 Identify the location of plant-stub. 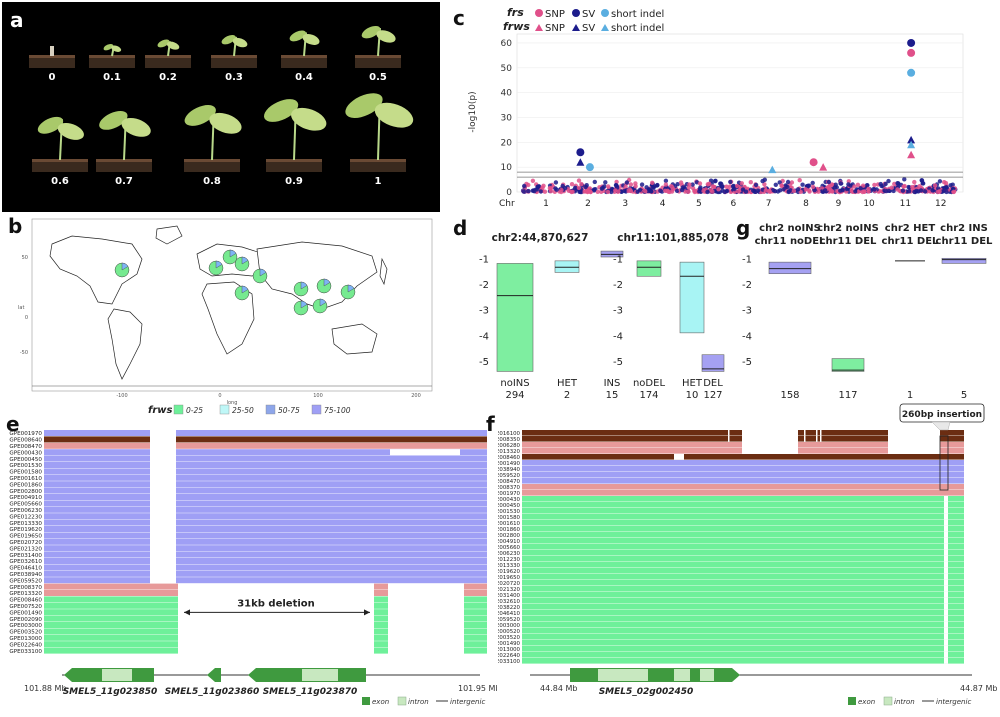
(52, 51).